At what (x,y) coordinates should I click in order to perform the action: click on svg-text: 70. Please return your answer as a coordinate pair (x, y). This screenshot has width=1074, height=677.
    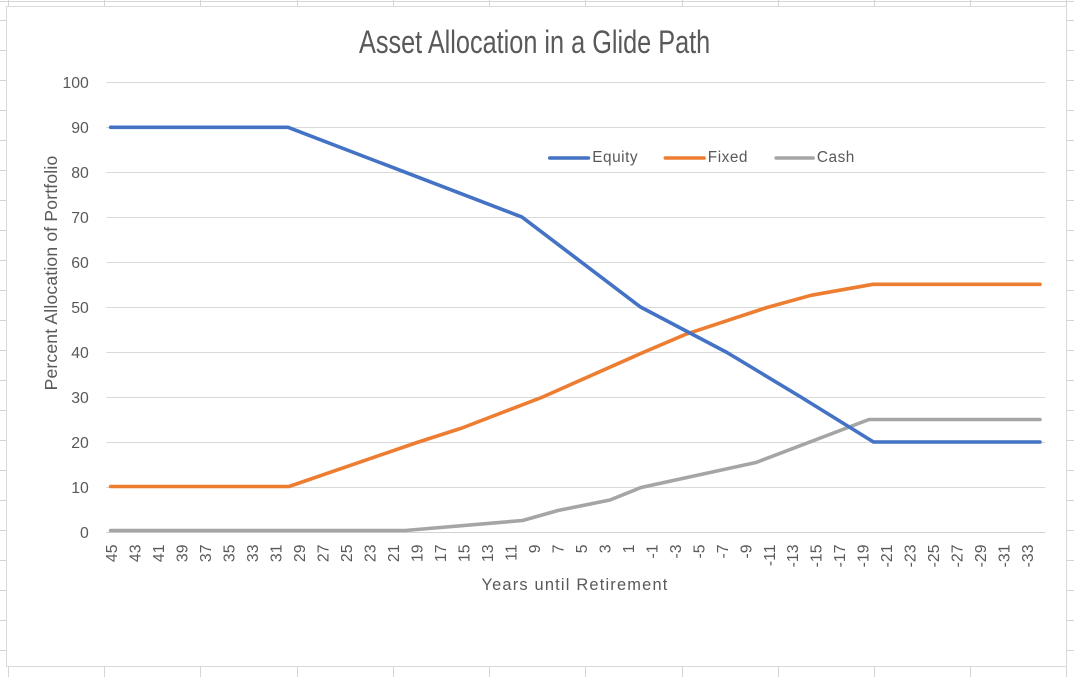
    Looking at the image, I should click on (80, 218).